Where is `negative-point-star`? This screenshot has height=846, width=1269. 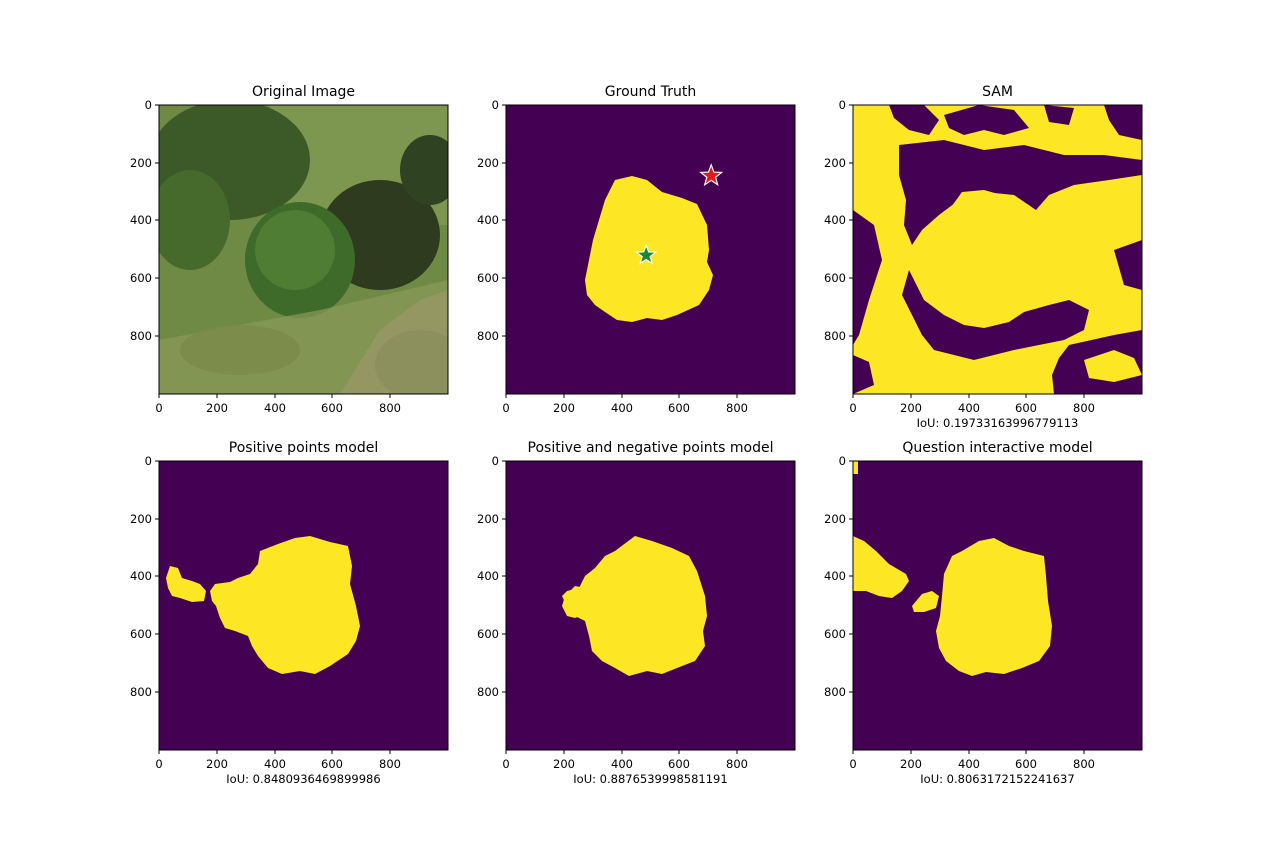
negative-point-star is located at coordinates (711, 175).